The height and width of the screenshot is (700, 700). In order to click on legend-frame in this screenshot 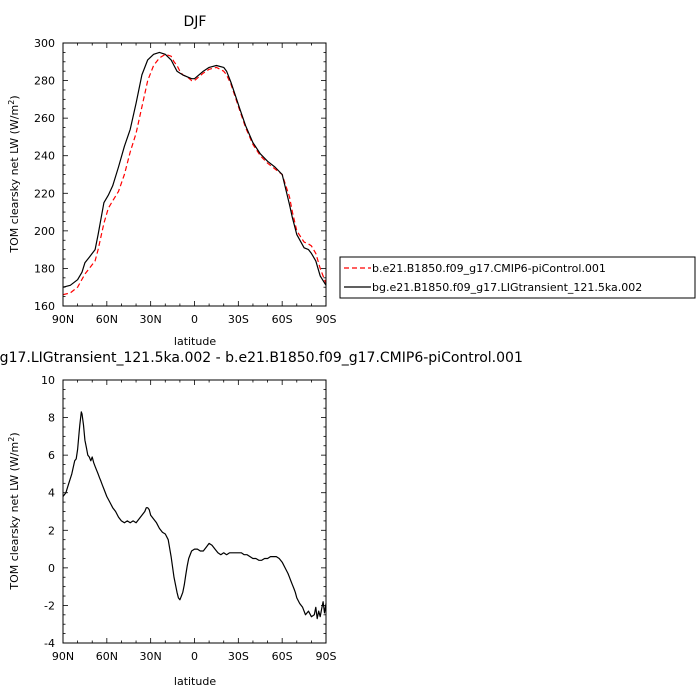, I will do `click(517, 277)`.